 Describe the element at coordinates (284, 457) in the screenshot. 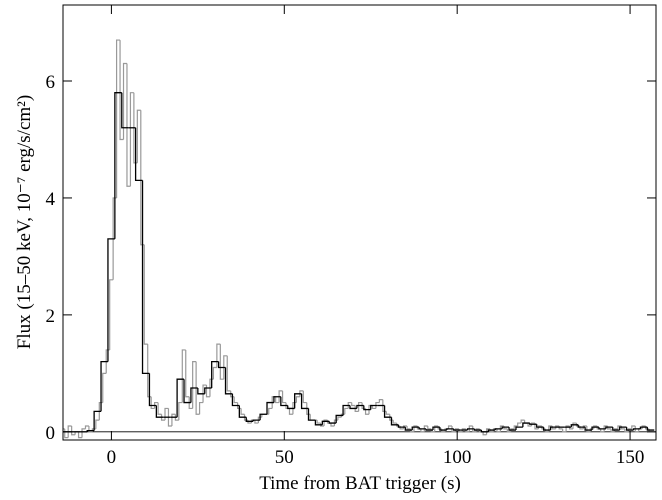

I see `x-tick-label: 50` at that location.